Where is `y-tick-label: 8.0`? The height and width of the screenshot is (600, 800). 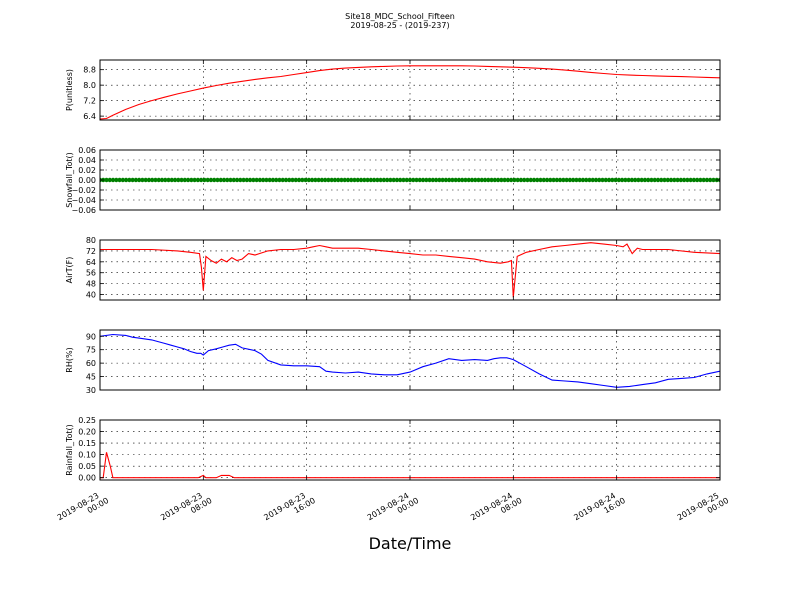 y-tick-label: 8.0 is located at coordinates (89, 85).